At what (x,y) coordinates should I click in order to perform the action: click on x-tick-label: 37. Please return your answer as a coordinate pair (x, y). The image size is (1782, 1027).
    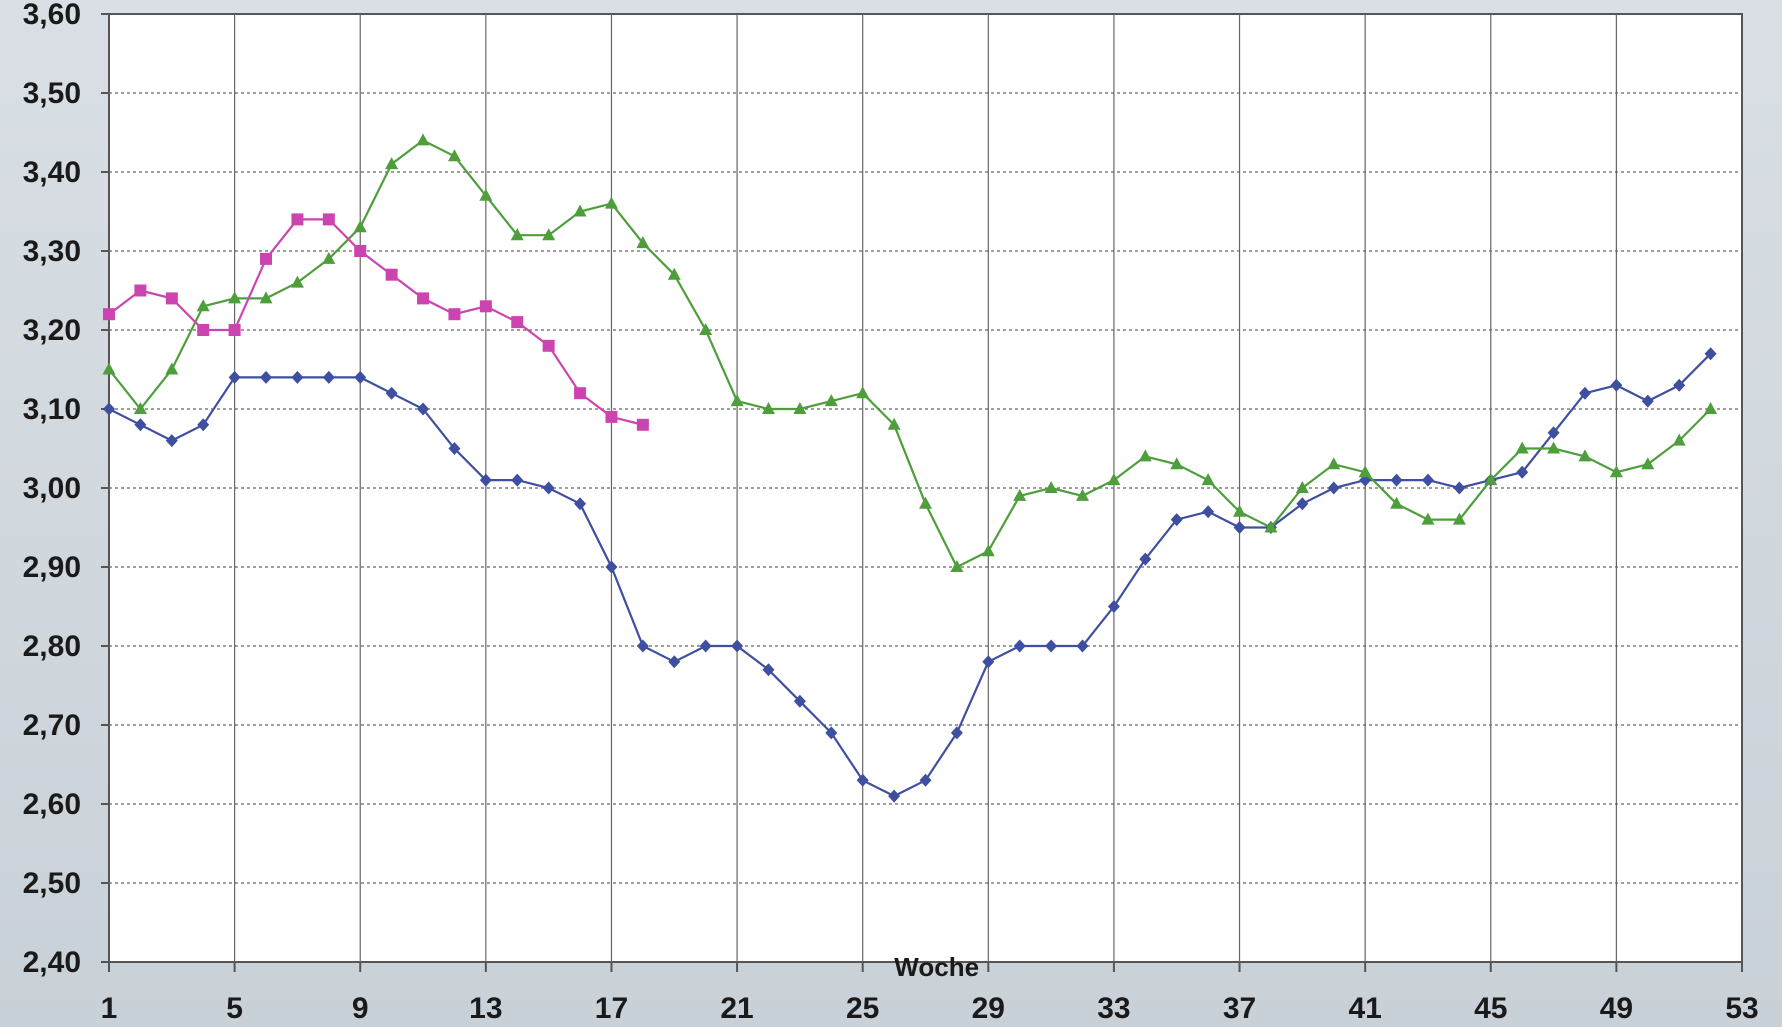
    Looking at the image, I should click on (1239, 1008).